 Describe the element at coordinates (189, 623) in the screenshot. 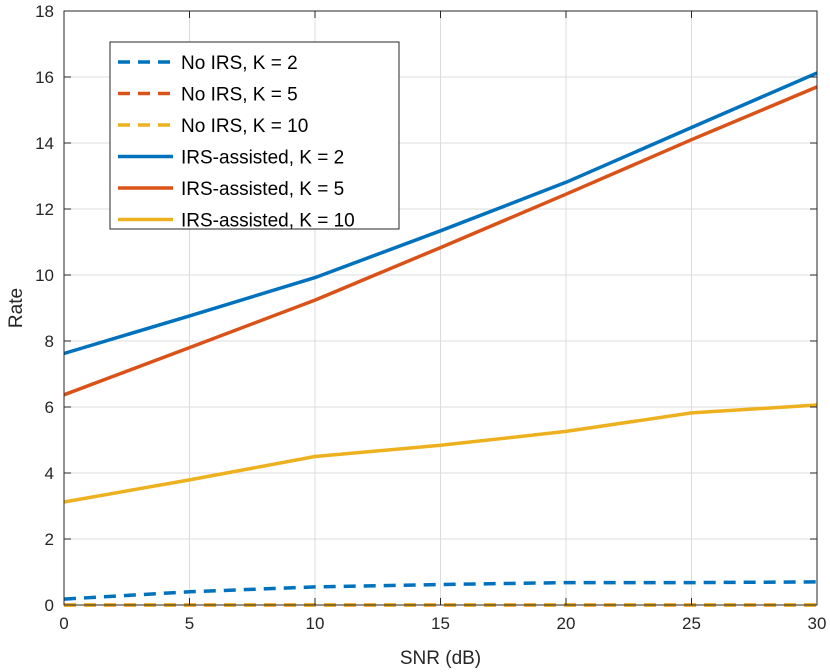

I see `x-tick-label: 5` at that location.